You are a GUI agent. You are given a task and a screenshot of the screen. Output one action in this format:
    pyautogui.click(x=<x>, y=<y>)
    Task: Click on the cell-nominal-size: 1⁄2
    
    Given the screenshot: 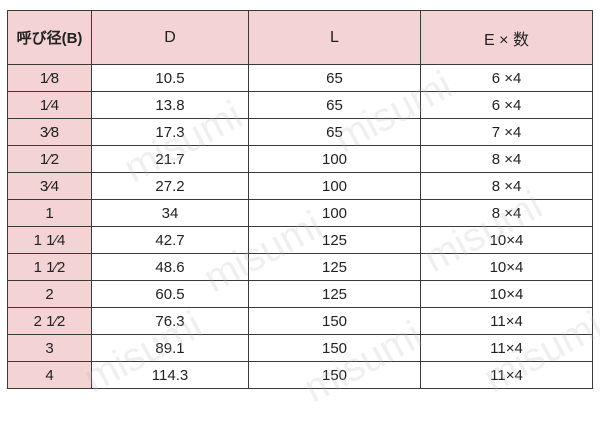 What is the action you would take?
    pyautogui.click(x=49, y=159)
    